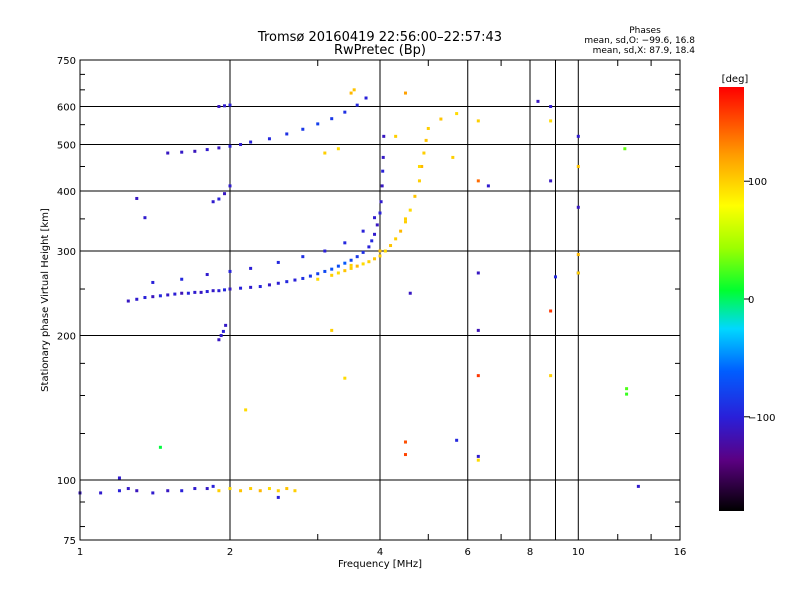 This screenshot has height=604, width=800. Describe the element at coordinates (759, 300) in the screenshot. I see `colorbar-ticks: 100 0 −100` at that location.